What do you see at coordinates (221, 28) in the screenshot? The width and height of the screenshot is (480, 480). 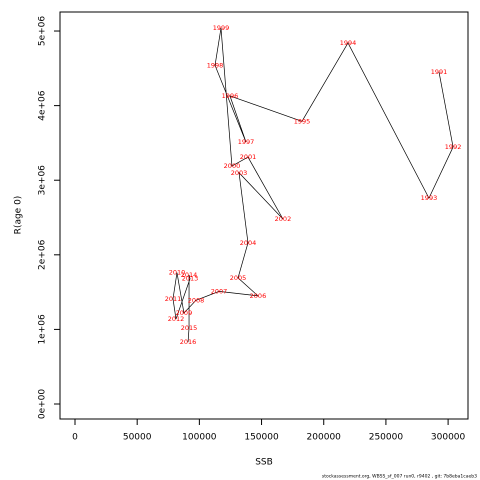 I see `year-label: 1999` at bounding box center [221, 28].